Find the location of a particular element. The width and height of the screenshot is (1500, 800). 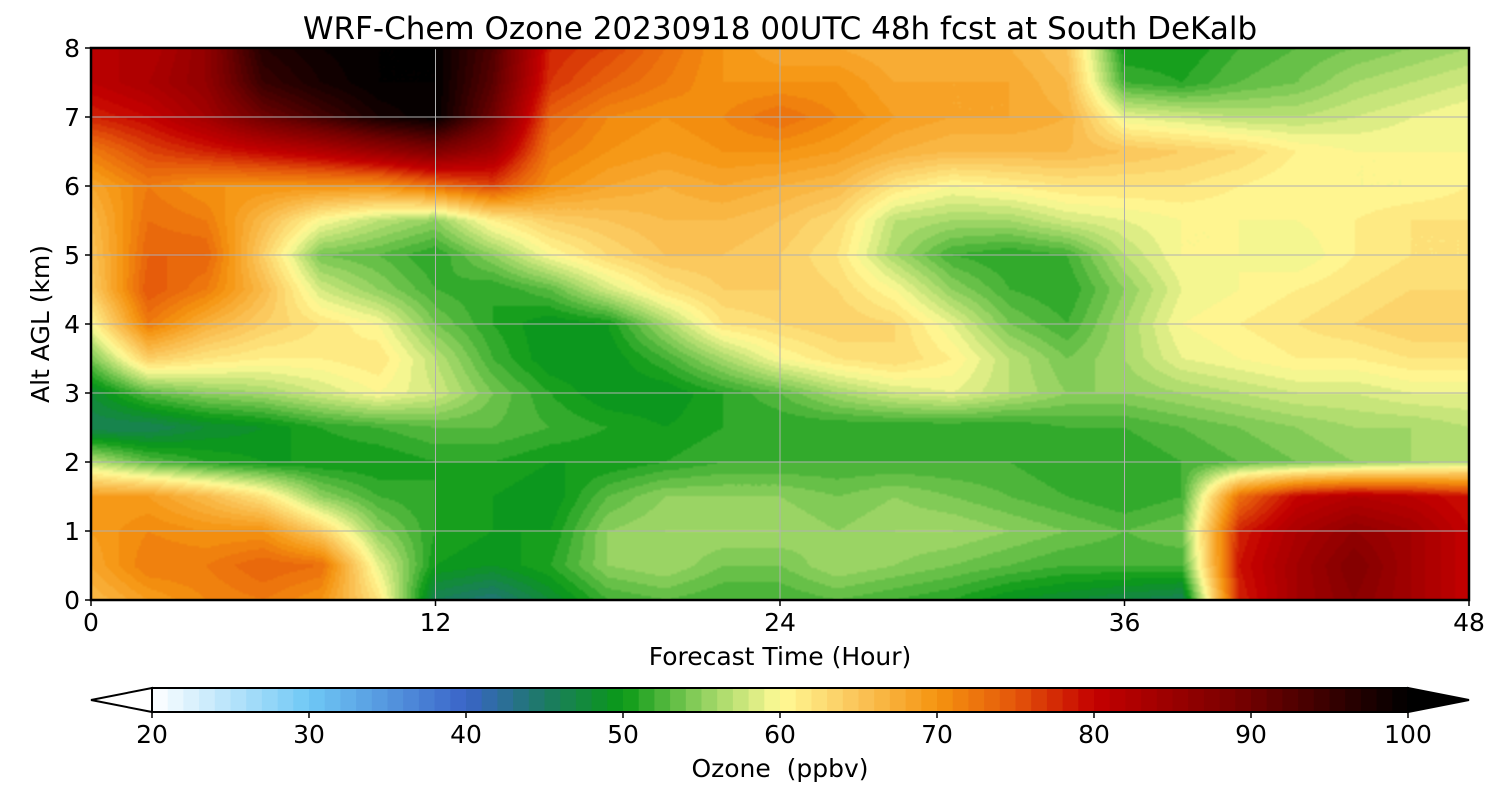

colorbar-extend-high is located at coordinates (1438, 700).